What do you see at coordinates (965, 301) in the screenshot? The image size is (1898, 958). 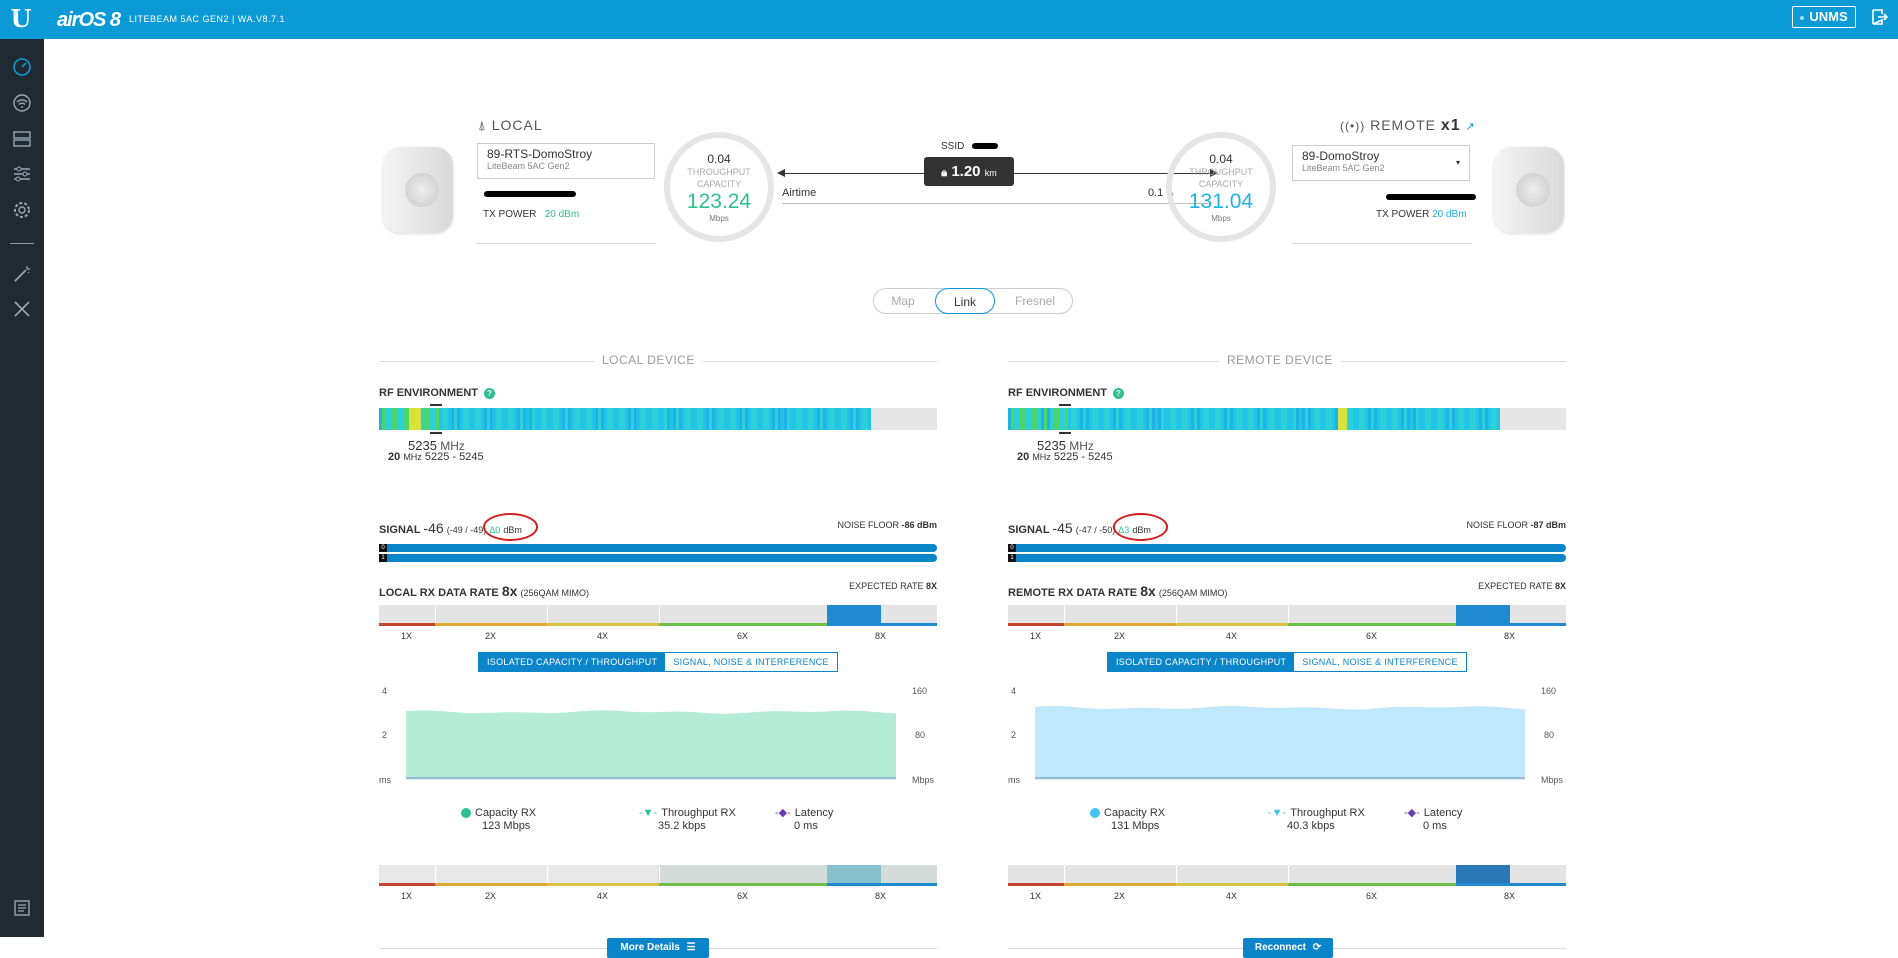 I see `tab-link: Link` at bounding box center [965, 301].